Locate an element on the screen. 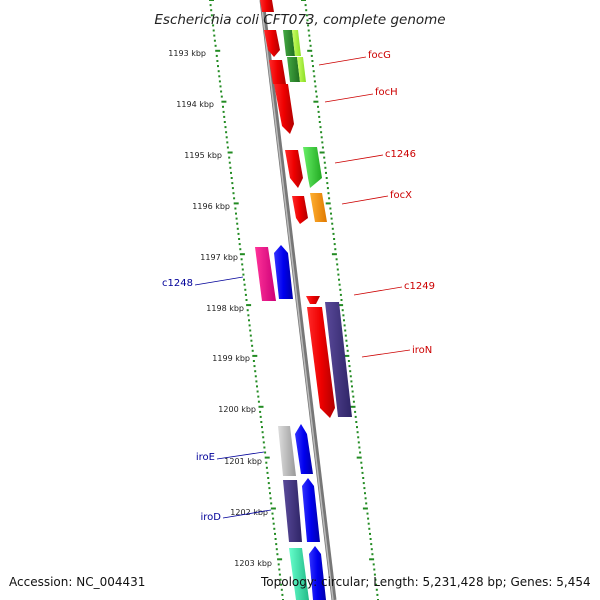 This screenshot has height=600, width=600. genes-forward is located at coordinates (306, 209).